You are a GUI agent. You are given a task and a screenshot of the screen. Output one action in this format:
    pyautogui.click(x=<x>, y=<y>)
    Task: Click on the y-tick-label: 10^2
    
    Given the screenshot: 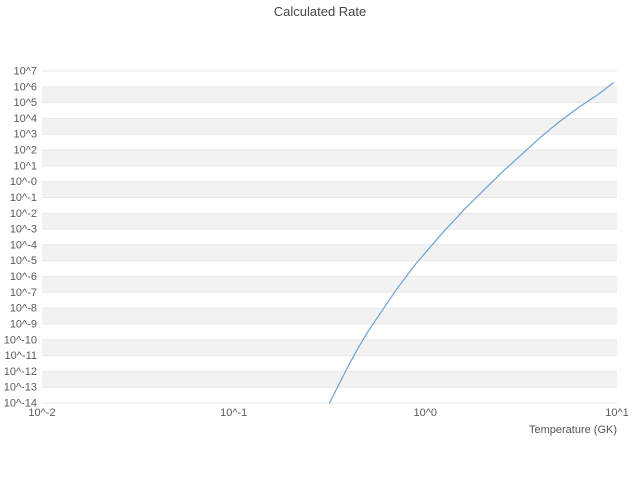 What is the action you would take?
    pyautogui.click(x=25, y=151)
    